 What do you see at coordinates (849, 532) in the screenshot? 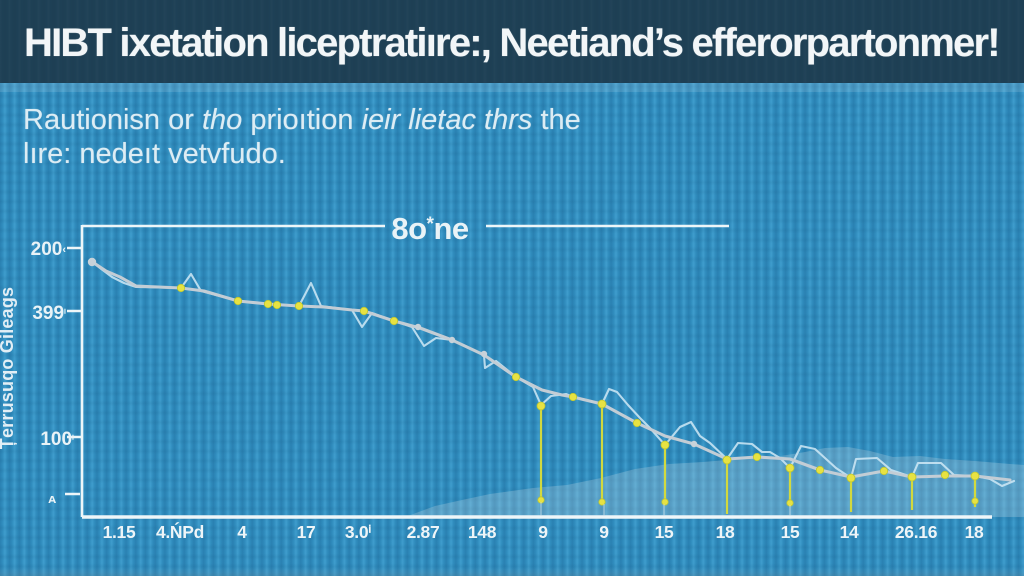
I see `svg-text: 14` at bounding box center [849, 532].